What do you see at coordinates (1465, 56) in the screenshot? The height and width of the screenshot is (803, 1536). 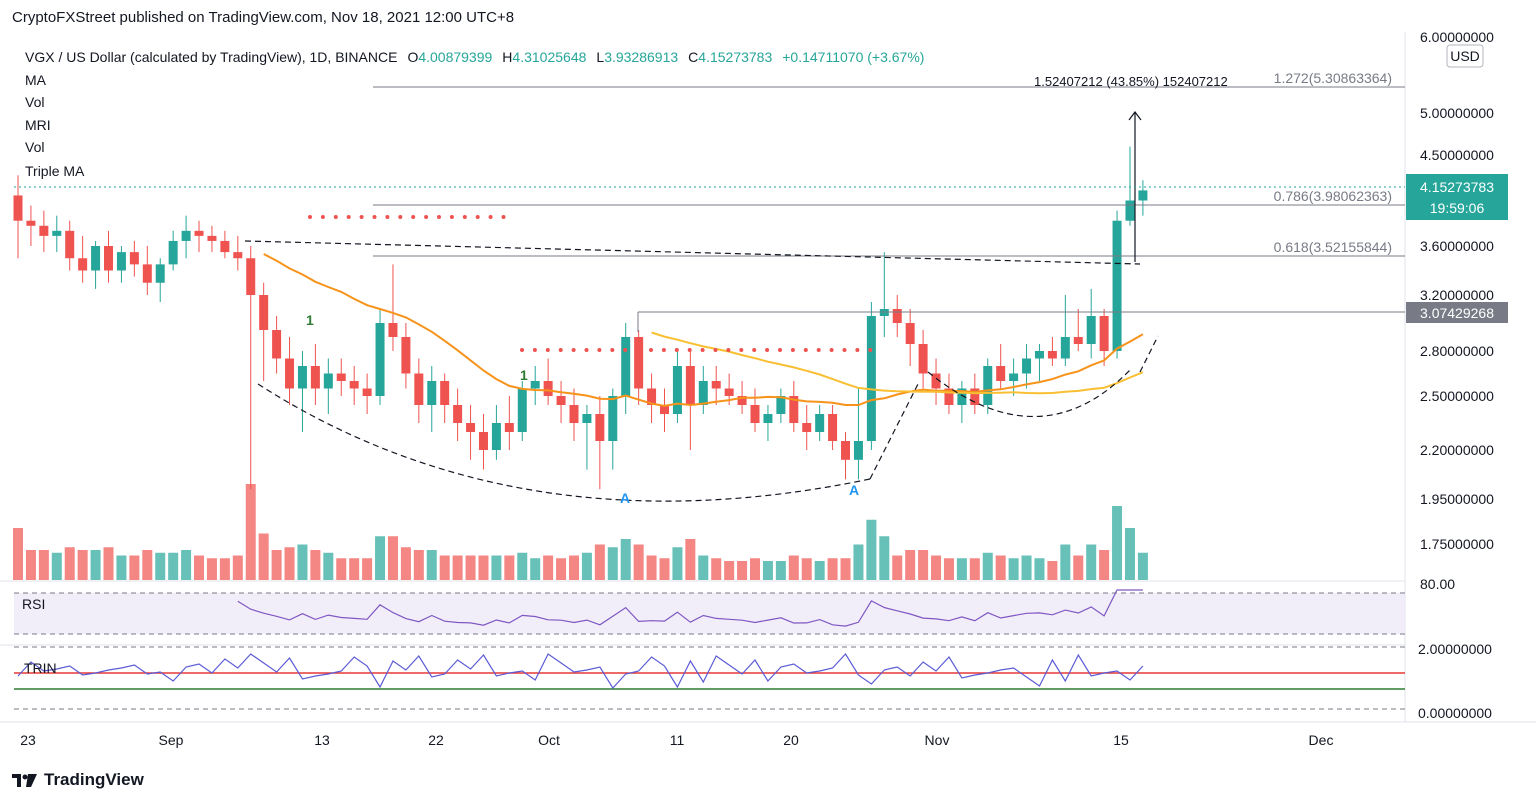 I see `currency-button` at bounding box center [1465, 56].